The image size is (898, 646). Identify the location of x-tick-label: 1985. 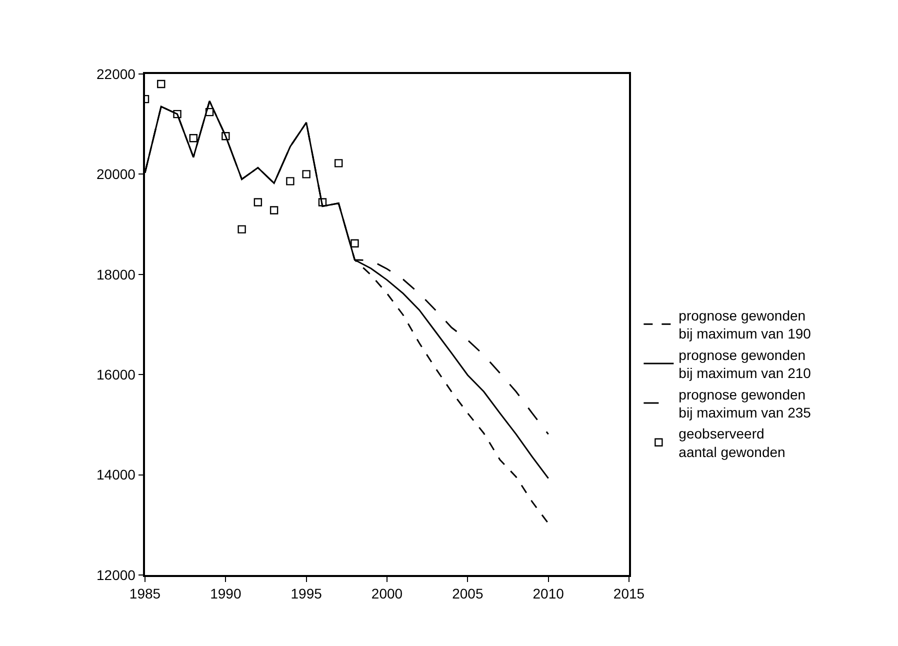
(145, 594).